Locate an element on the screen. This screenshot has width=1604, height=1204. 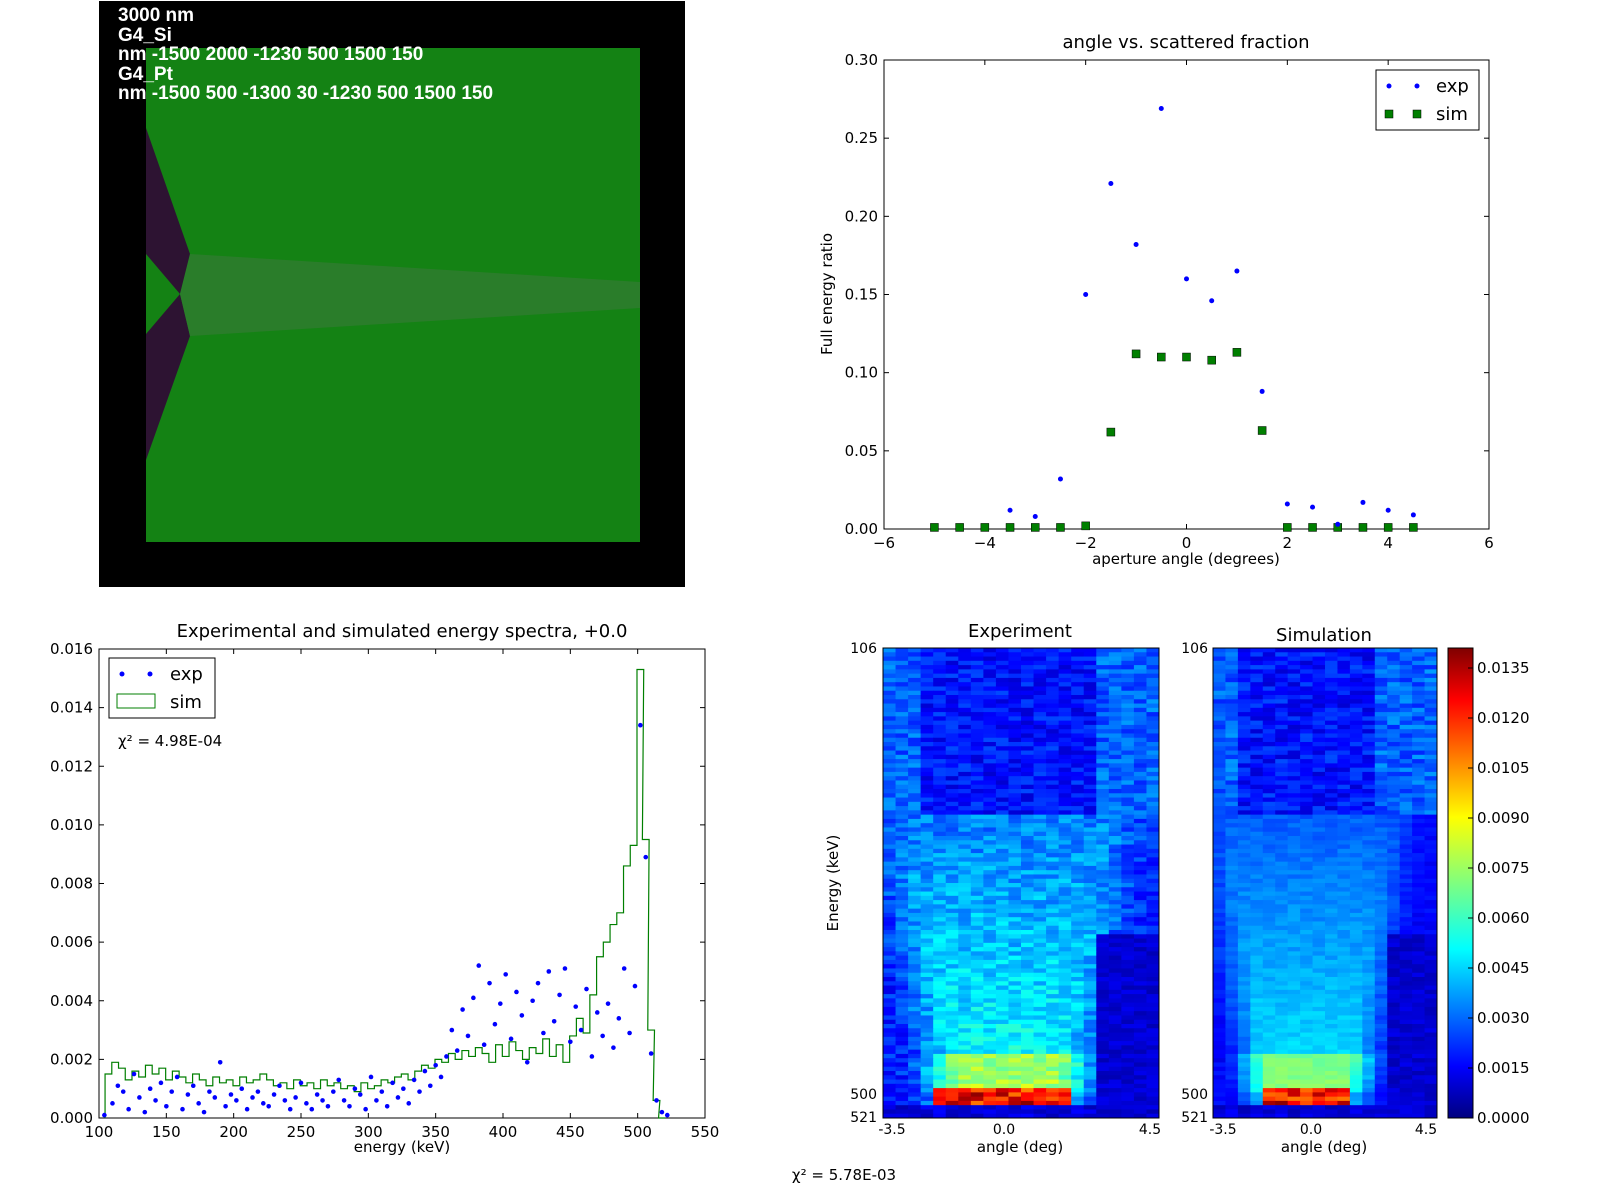
exp-point is located at coordinates (215, 1097).